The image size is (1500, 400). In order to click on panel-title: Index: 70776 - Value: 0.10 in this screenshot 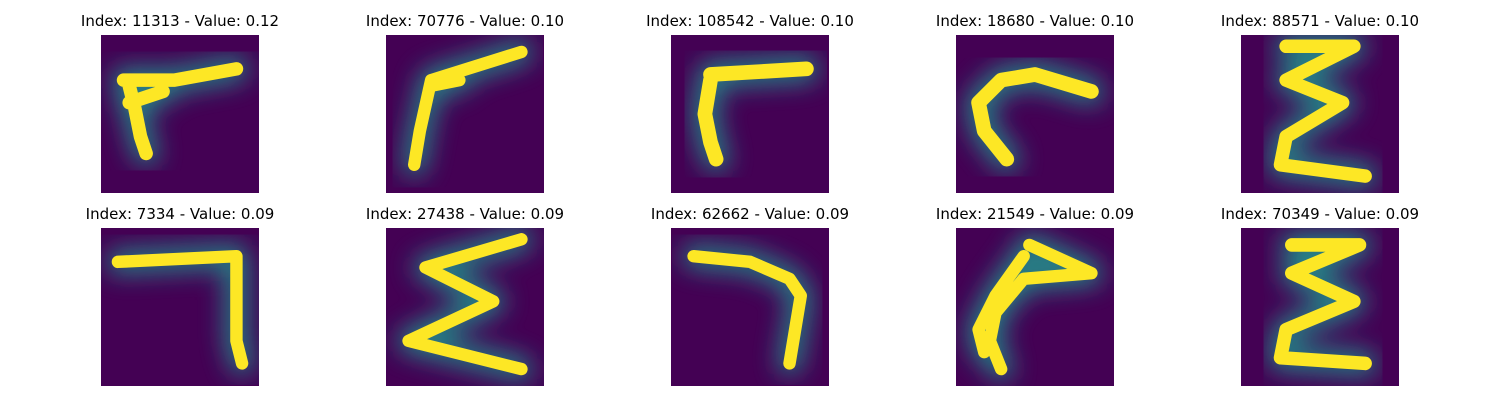, I will do `click(465, 21)`.